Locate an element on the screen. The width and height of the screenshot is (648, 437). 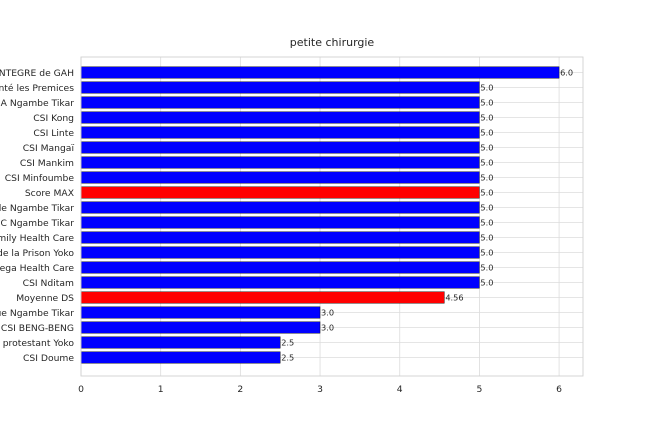
category-label: CSI Nditam is located at coordinates (48, 283).